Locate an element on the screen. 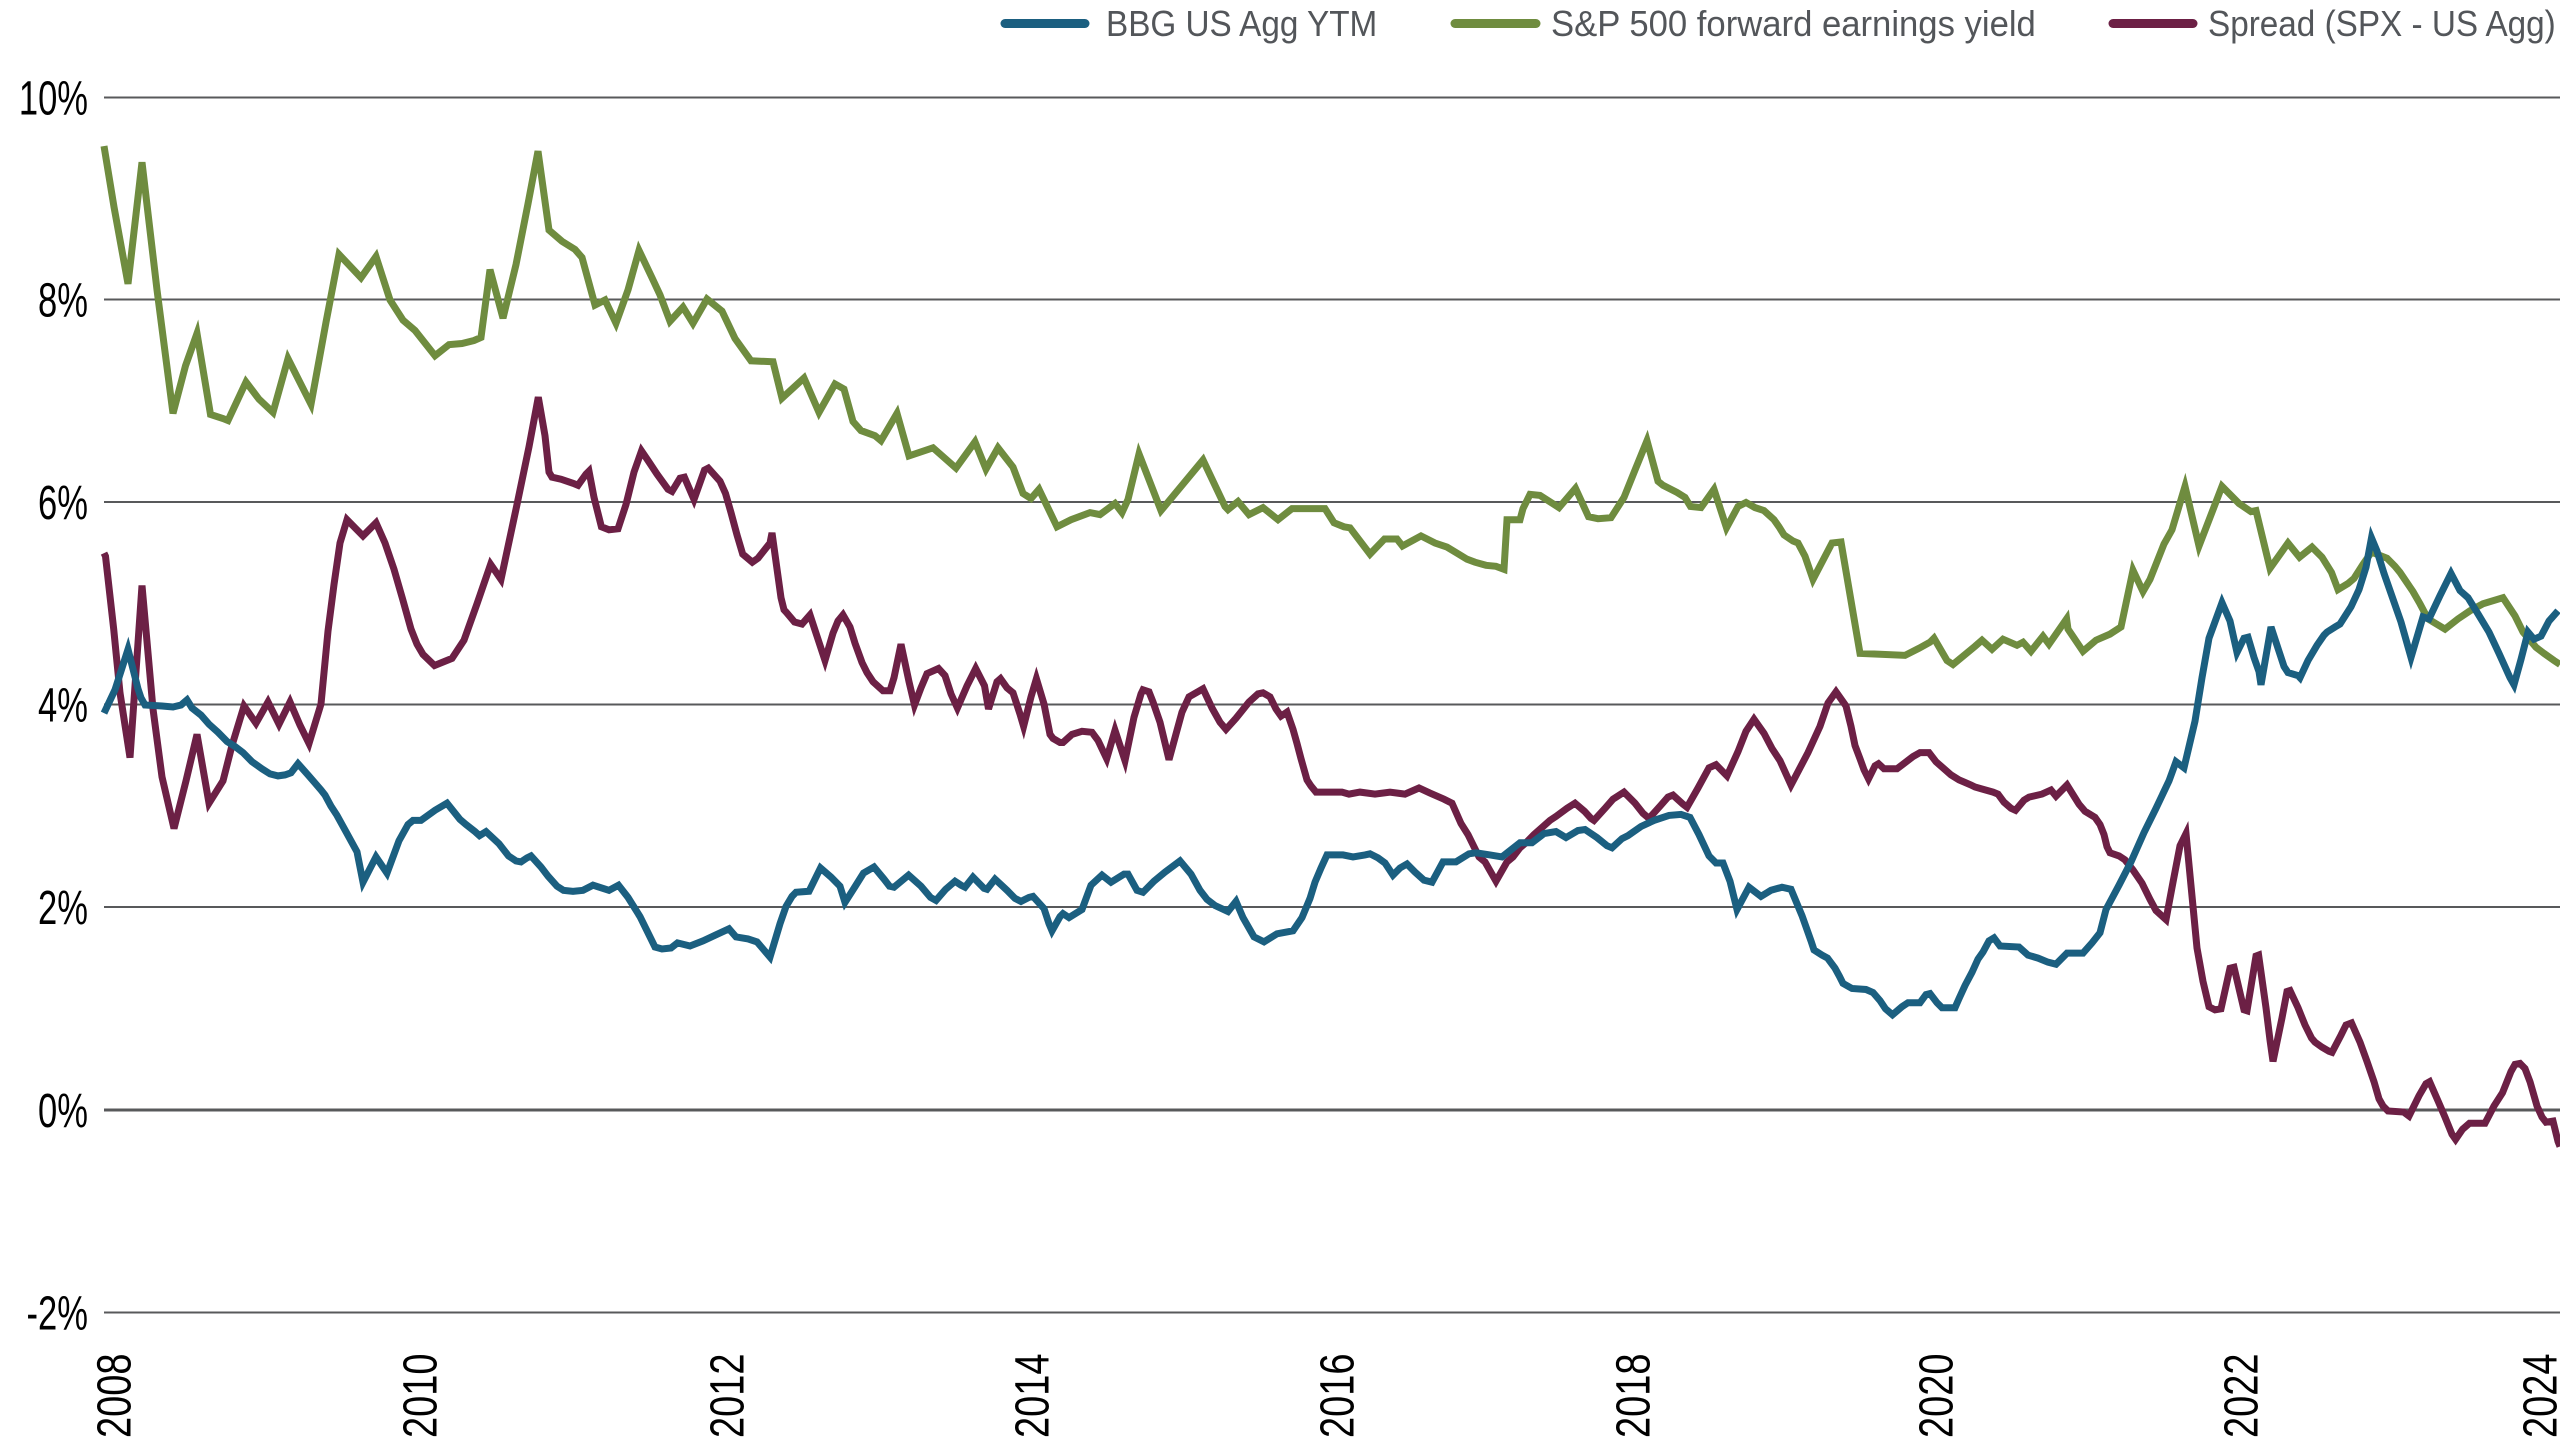 The width and height of the screenshot is (2560, 1445). svg-text: 2020 is located at coordinates (1936, 1395).